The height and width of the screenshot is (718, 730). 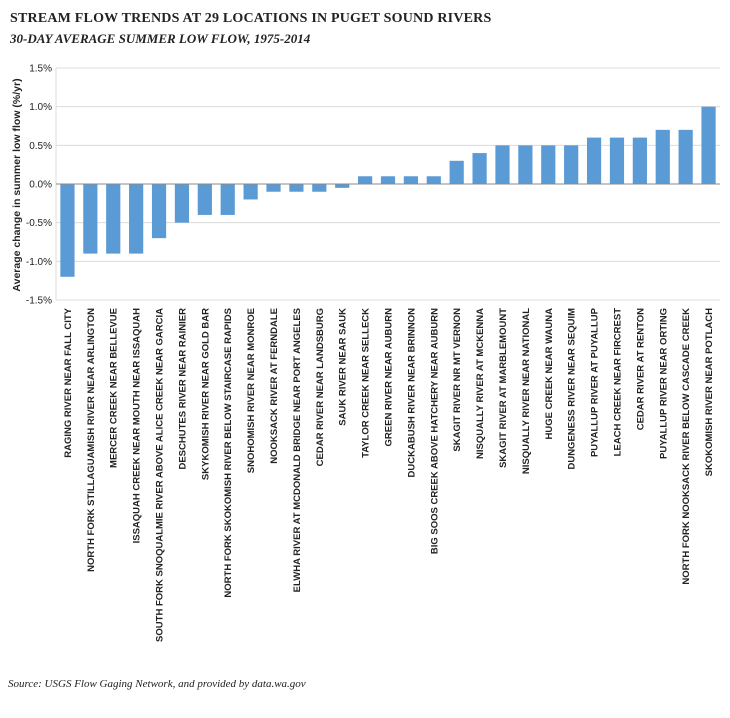 What do you see at coordinates (114, 388) in the screenshot?
I see `x-tick-label: MERCER CREEK NEAR BELLEVUE` at bounding box center [114, 388].